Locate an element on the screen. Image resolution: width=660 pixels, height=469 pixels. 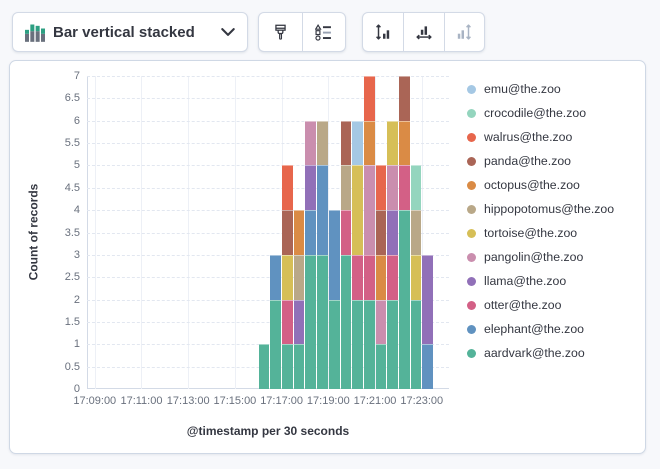
chevron-down-icon is located at coordinates (228, 32).